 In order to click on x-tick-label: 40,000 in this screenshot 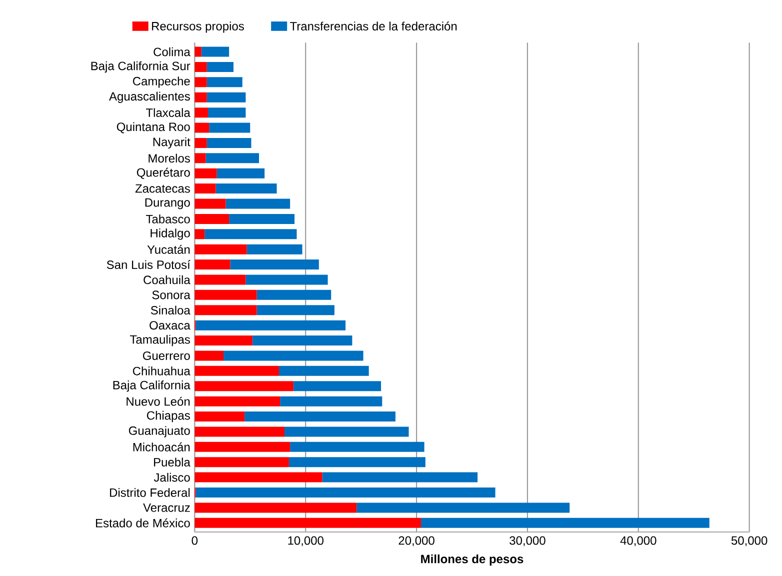, I will do `click(638, 541)`.